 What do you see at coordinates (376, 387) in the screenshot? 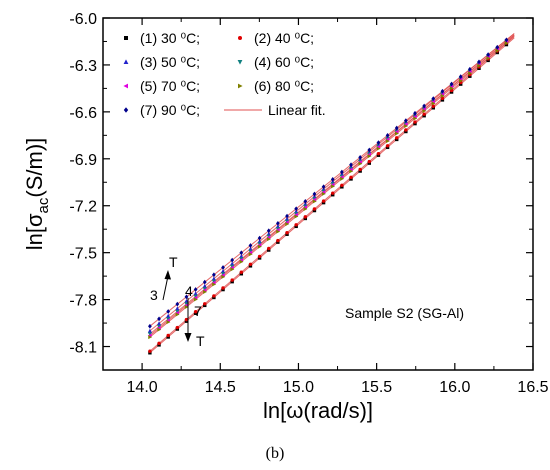
I see `x-tick-label: 15.5` at bounding box center [376, 387].